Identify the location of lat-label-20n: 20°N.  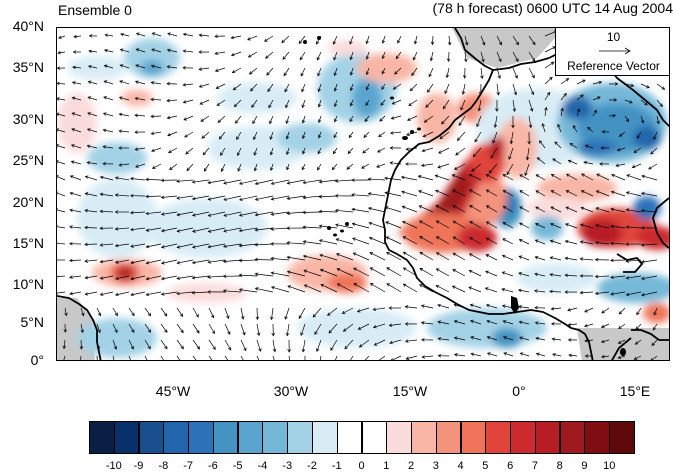
(22, 202).